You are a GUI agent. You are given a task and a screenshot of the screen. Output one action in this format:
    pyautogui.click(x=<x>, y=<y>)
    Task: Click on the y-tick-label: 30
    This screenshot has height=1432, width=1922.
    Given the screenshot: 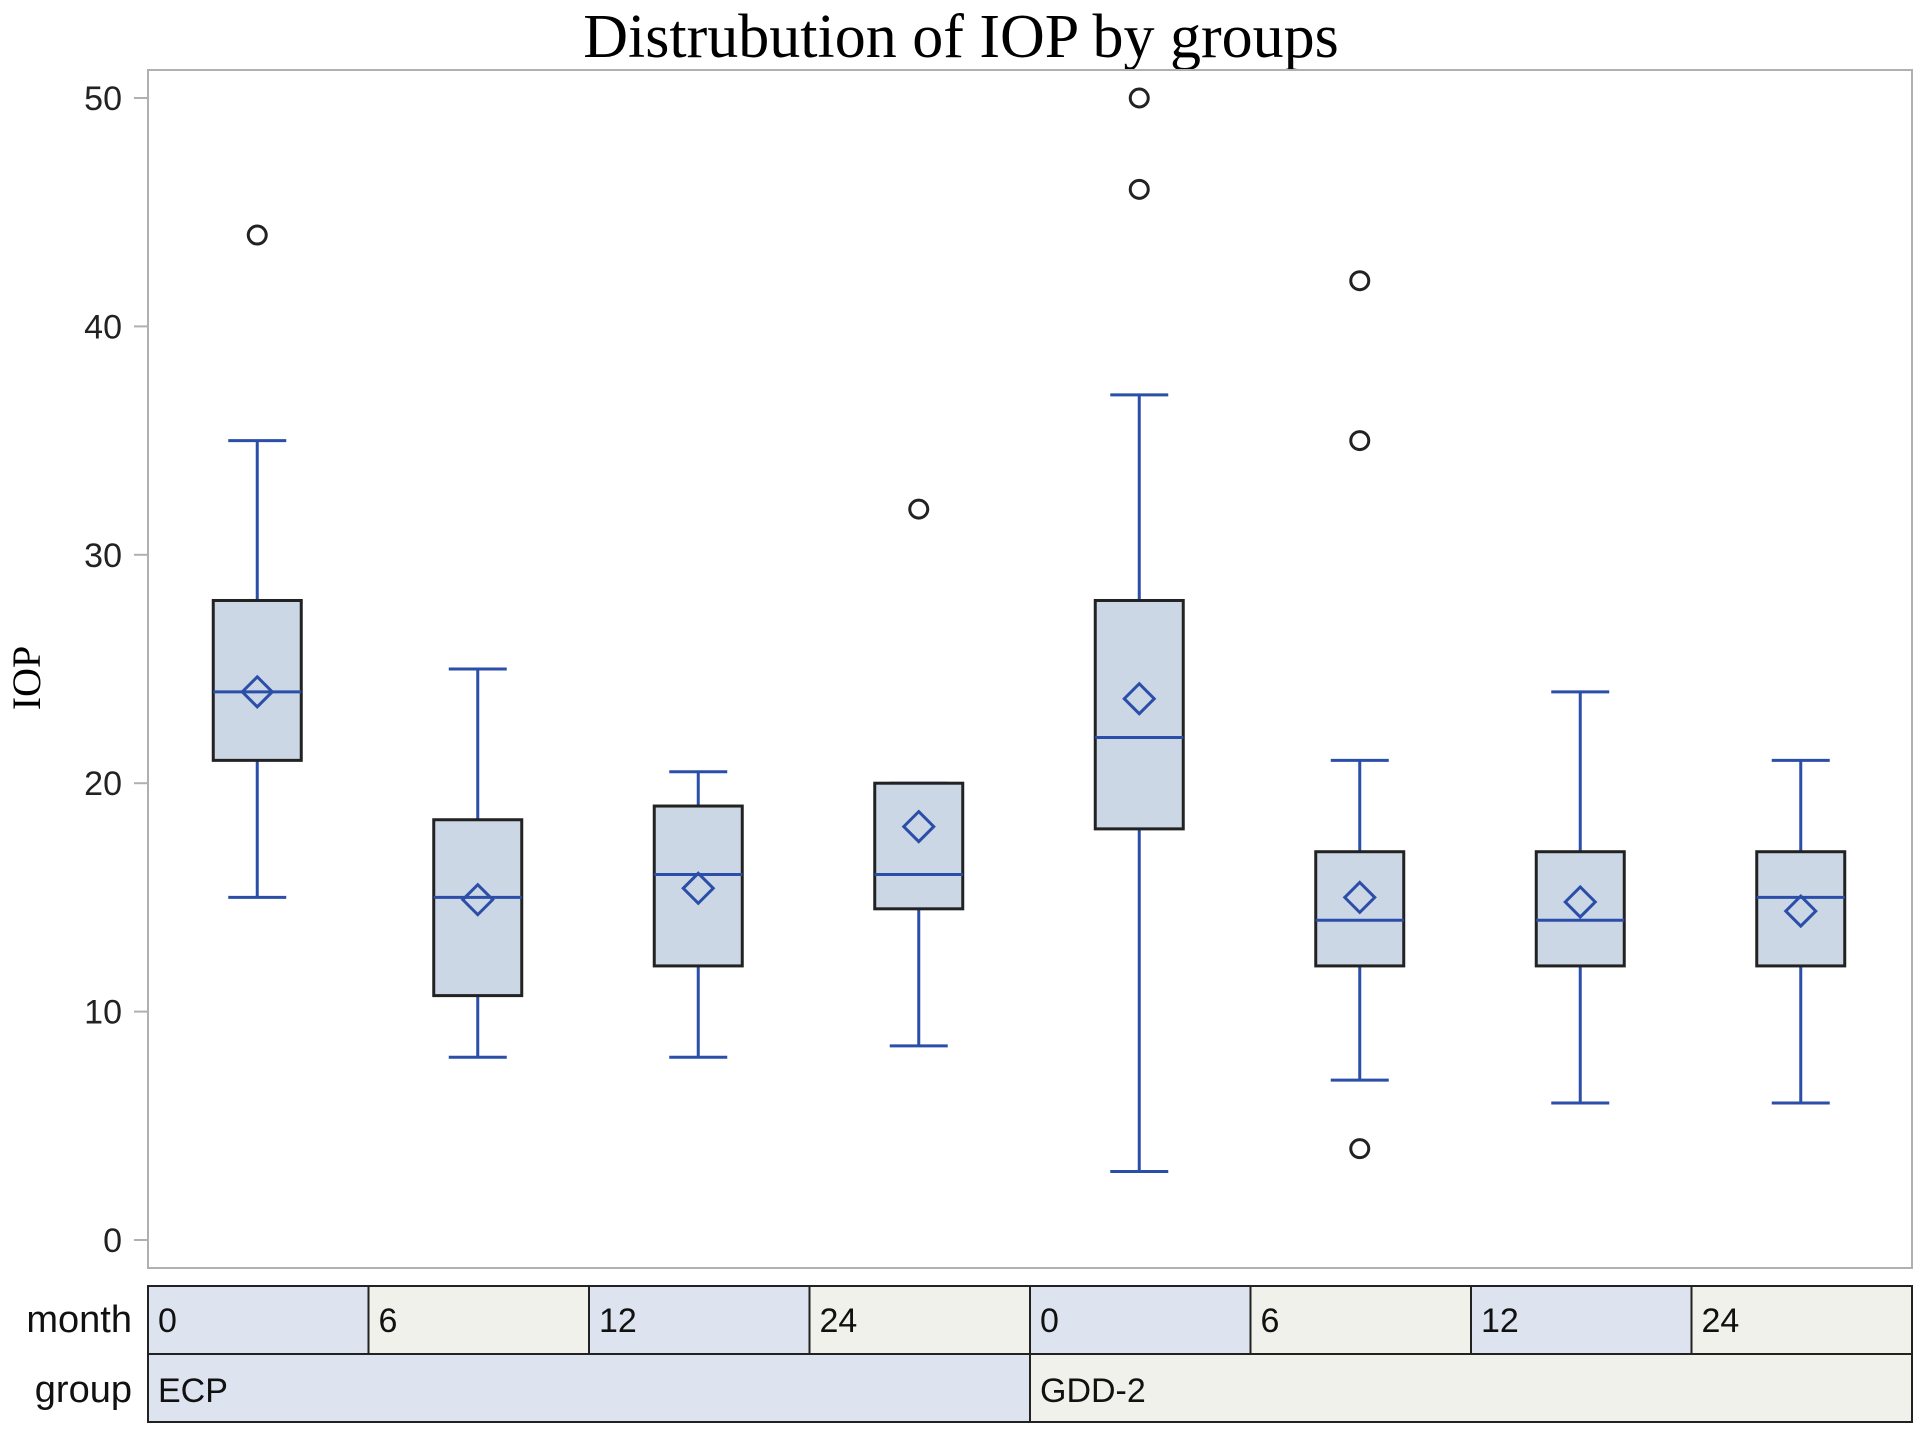 What is the action you would take?
    pyautogui.click(x=103, y=556)
    